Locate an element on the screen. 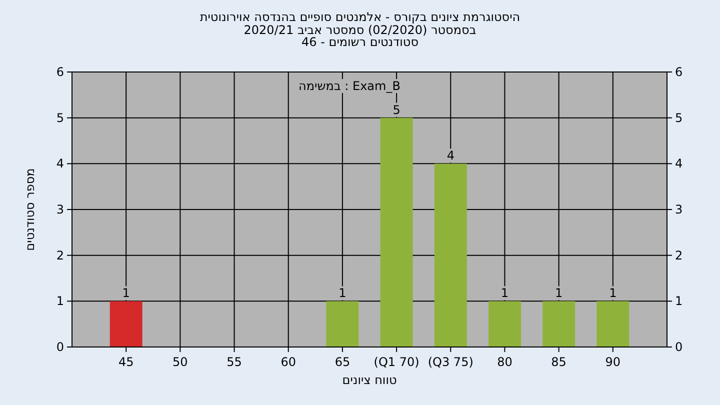 Image resolution: width=720 pixels, height=405 pixels. y2-tick-label: 2 is located at coordinates (679, 255).